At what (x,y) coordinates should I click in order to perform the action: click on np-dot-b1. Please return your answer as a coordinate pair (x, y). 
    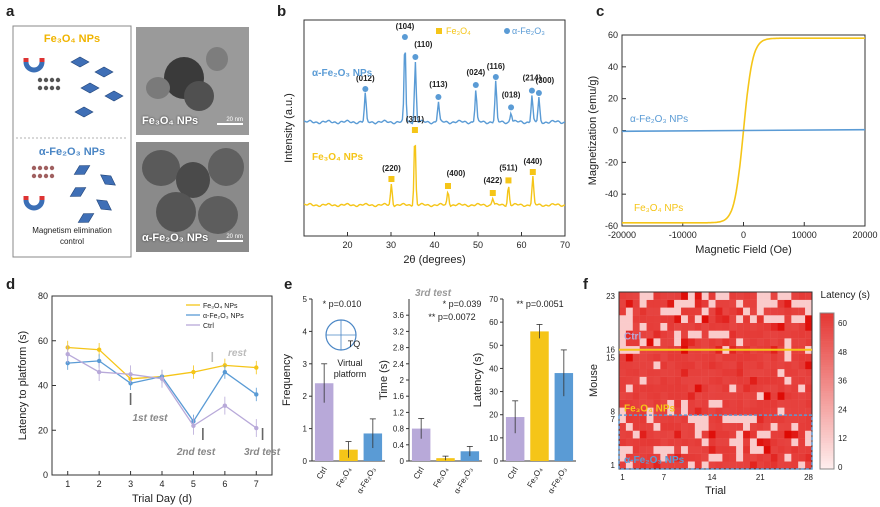
    Looking at the image, I should click on (40, 168).